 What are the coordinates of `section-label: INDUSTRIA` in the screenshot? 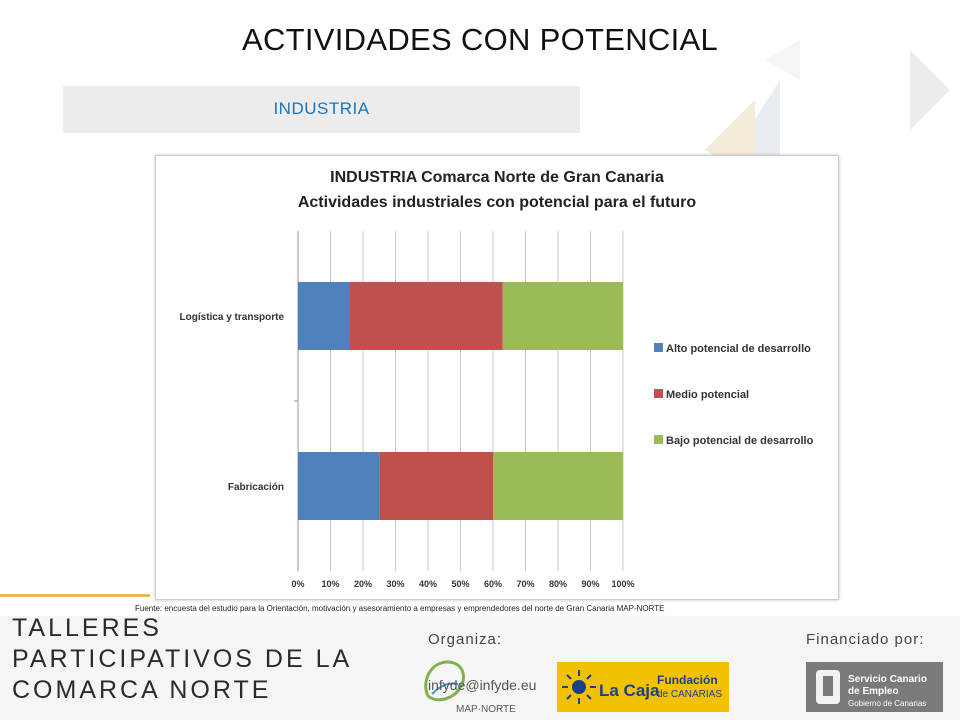 It's located at (321, 108).